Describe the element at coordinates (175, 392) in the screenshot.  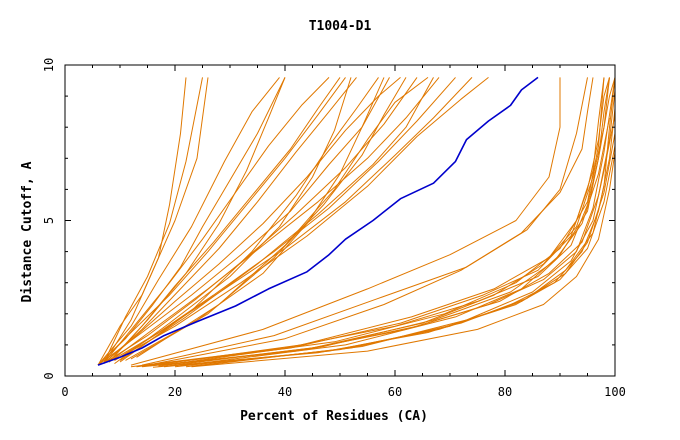
I see `x-tick-label: 20` at that location.